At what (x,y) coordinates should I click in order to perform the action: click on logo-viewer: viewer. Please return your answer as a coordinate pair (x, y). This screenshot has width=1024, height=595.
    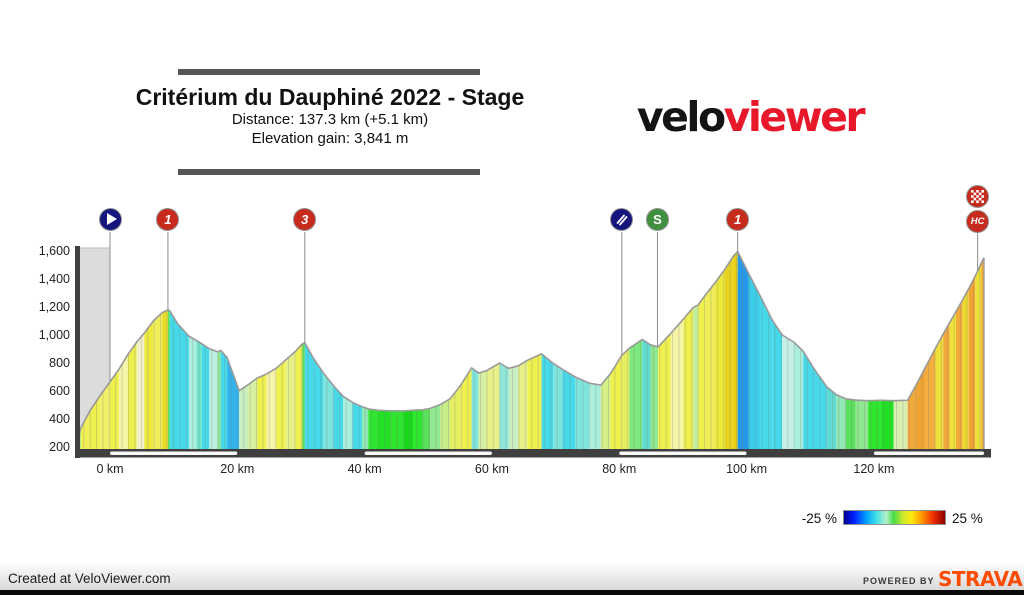
    Looking at the image, I should click on (794, 117).